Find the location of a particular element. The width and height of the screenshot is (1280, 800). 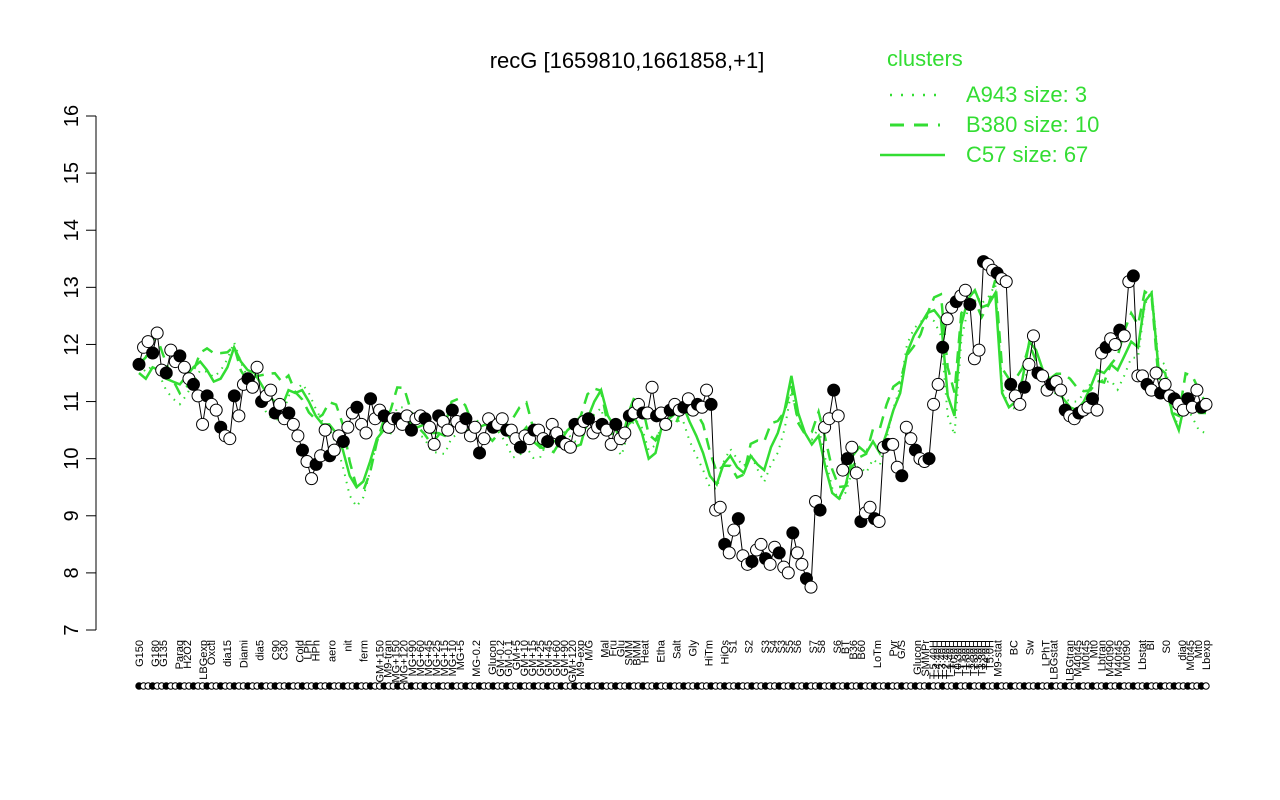

x-tick-label: LoTm is located at coordinates (878, 654).